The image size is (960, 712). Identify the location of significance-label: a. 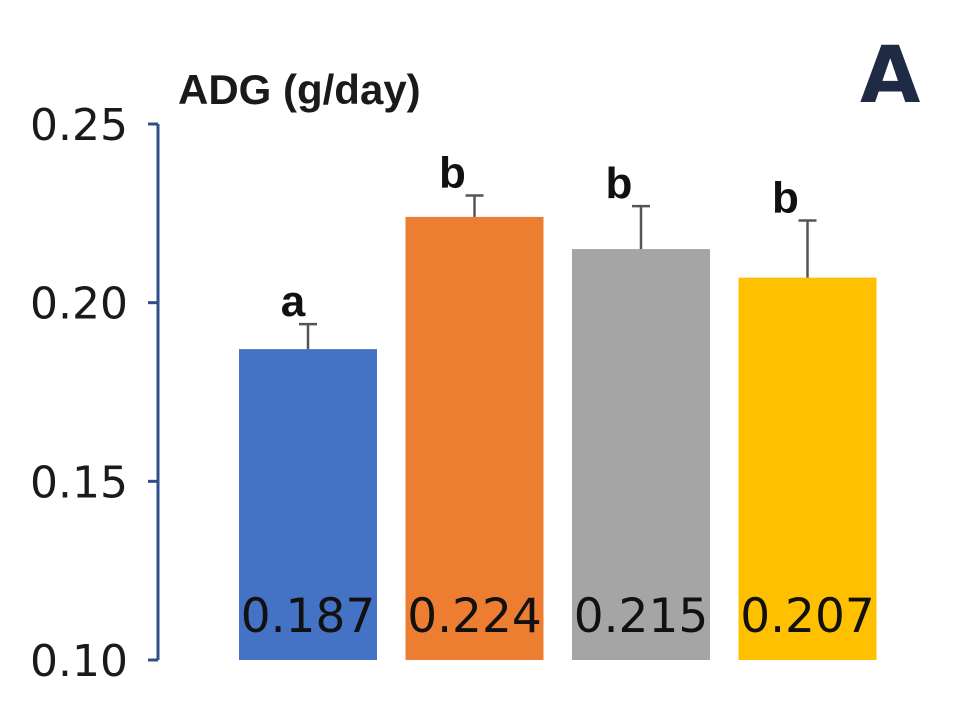
(293, 301).